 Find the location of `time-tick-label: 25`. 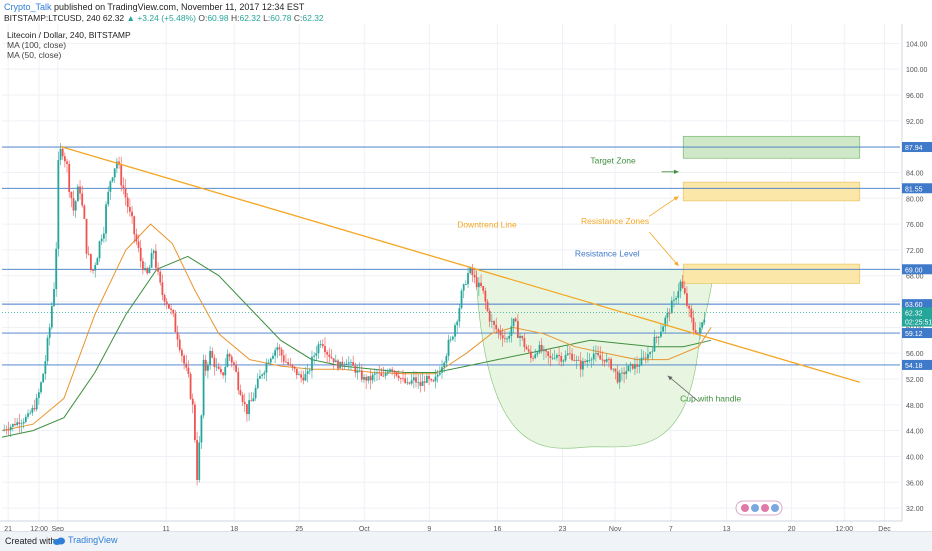

time-tick-label: 25 is located at coordinates (299, 528).